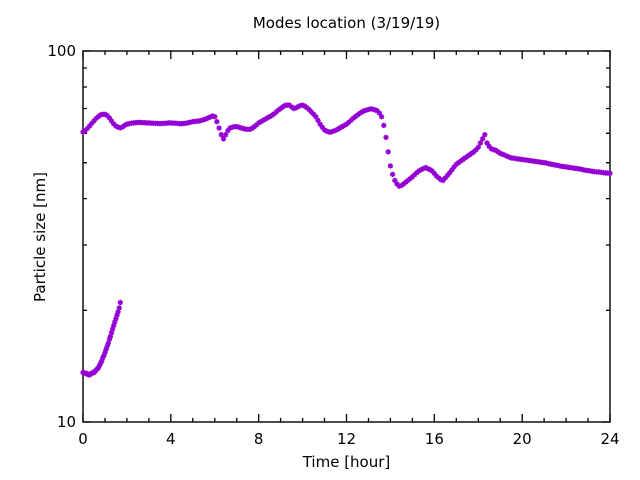 The width and height of the screenshot is (640, 480). What do you see at coordinates (259, 439) in the screenshot?
I see `x-tick-label: 8` at bounding box center [259, 439].